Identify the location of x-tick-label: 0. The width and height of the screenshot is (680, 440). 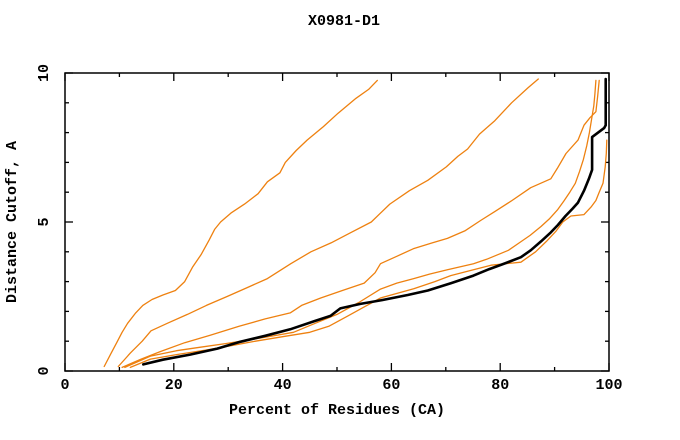
(64, 385).